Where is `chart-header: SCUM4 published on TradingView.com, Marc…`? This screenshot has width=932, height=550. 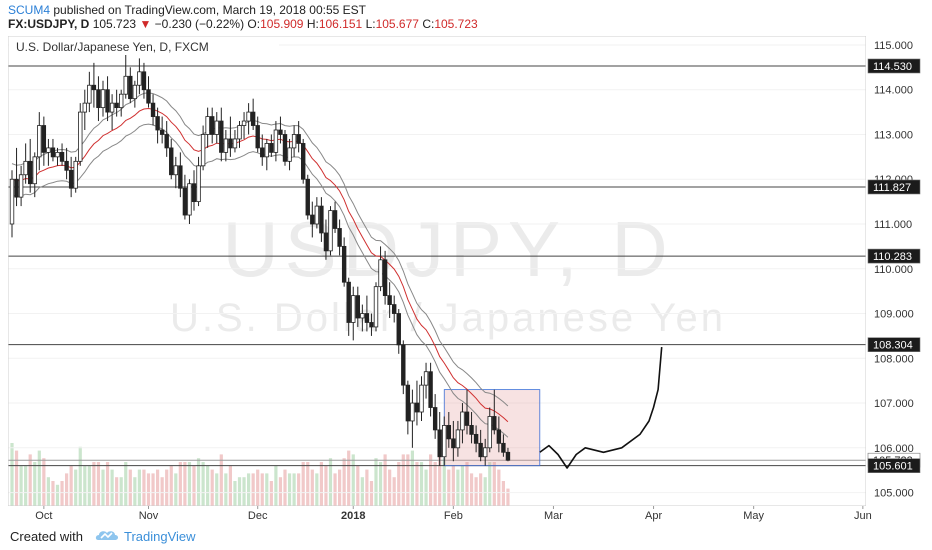 chart-header: SCUM4 published on TradingView.com, Marc… is located at coordinates (466, 17).